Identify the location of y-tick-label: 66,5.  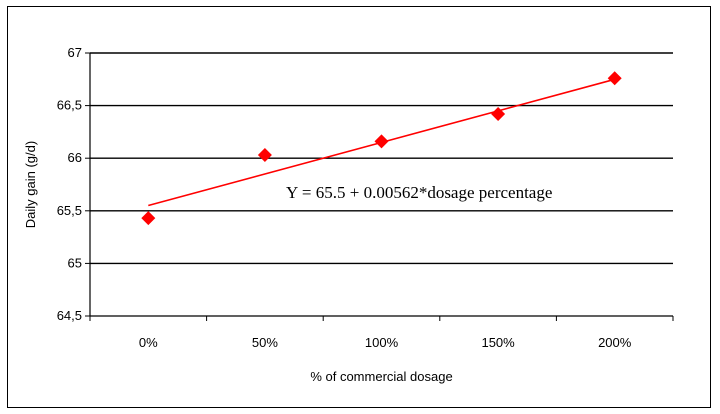
(69, 105).